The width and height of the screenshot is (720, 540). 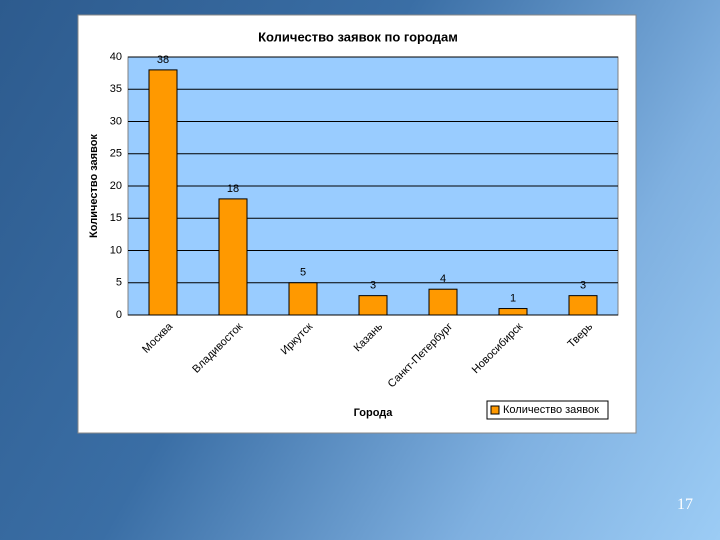 What do you see at coordinates (116, 154) in the screenshot?
I see `y-tick-label: 25` at bounding box center [116, 154].